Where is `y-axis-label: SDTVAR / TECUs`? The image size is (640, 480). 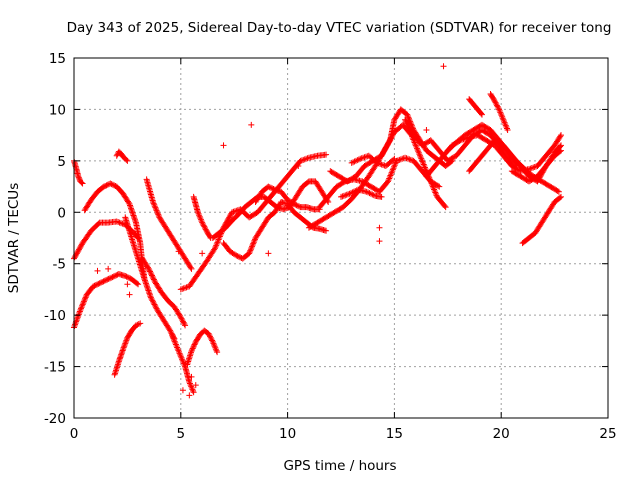
y-axis-label: SDTVAR / TECUs is located at coordinates (14, 238).